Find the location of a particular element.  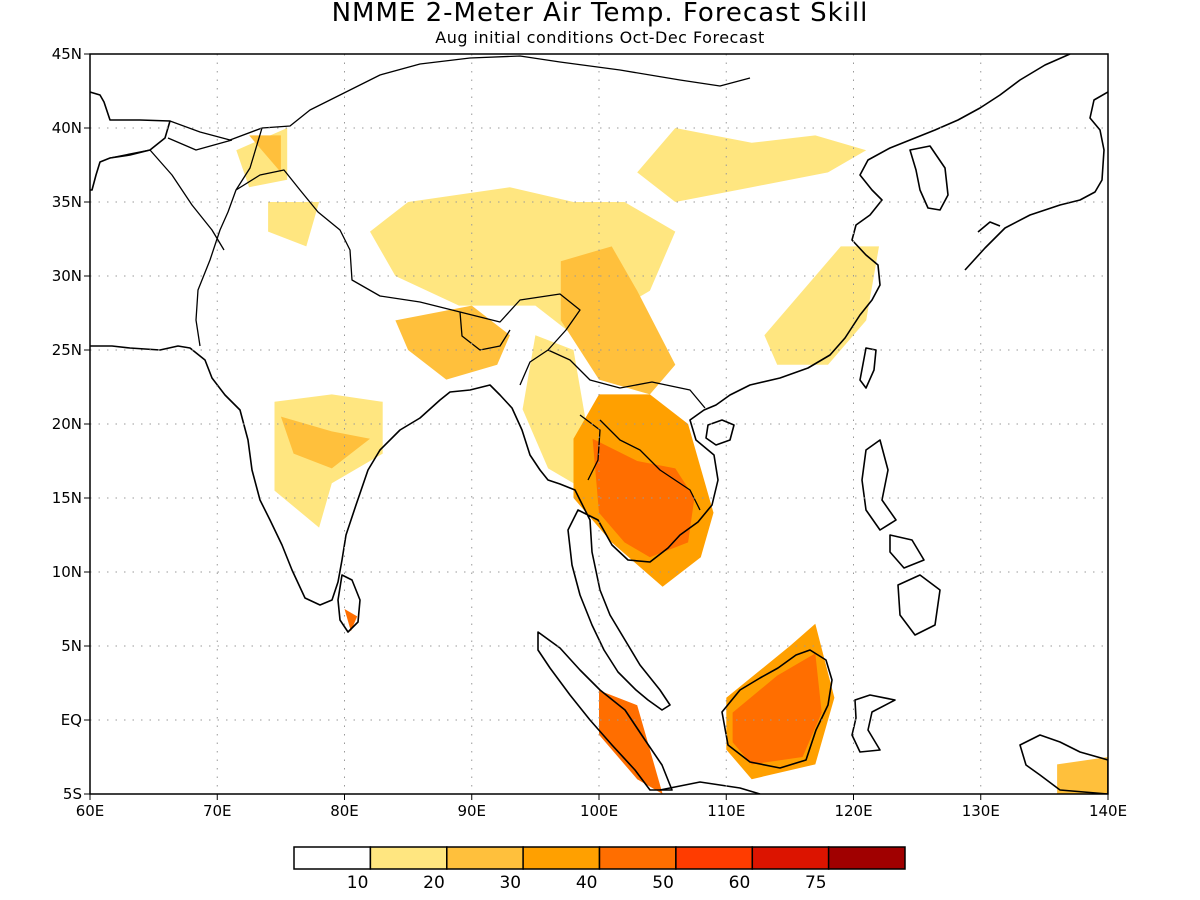

lon-tick-label: 130E is located at coordinates (981, 811).